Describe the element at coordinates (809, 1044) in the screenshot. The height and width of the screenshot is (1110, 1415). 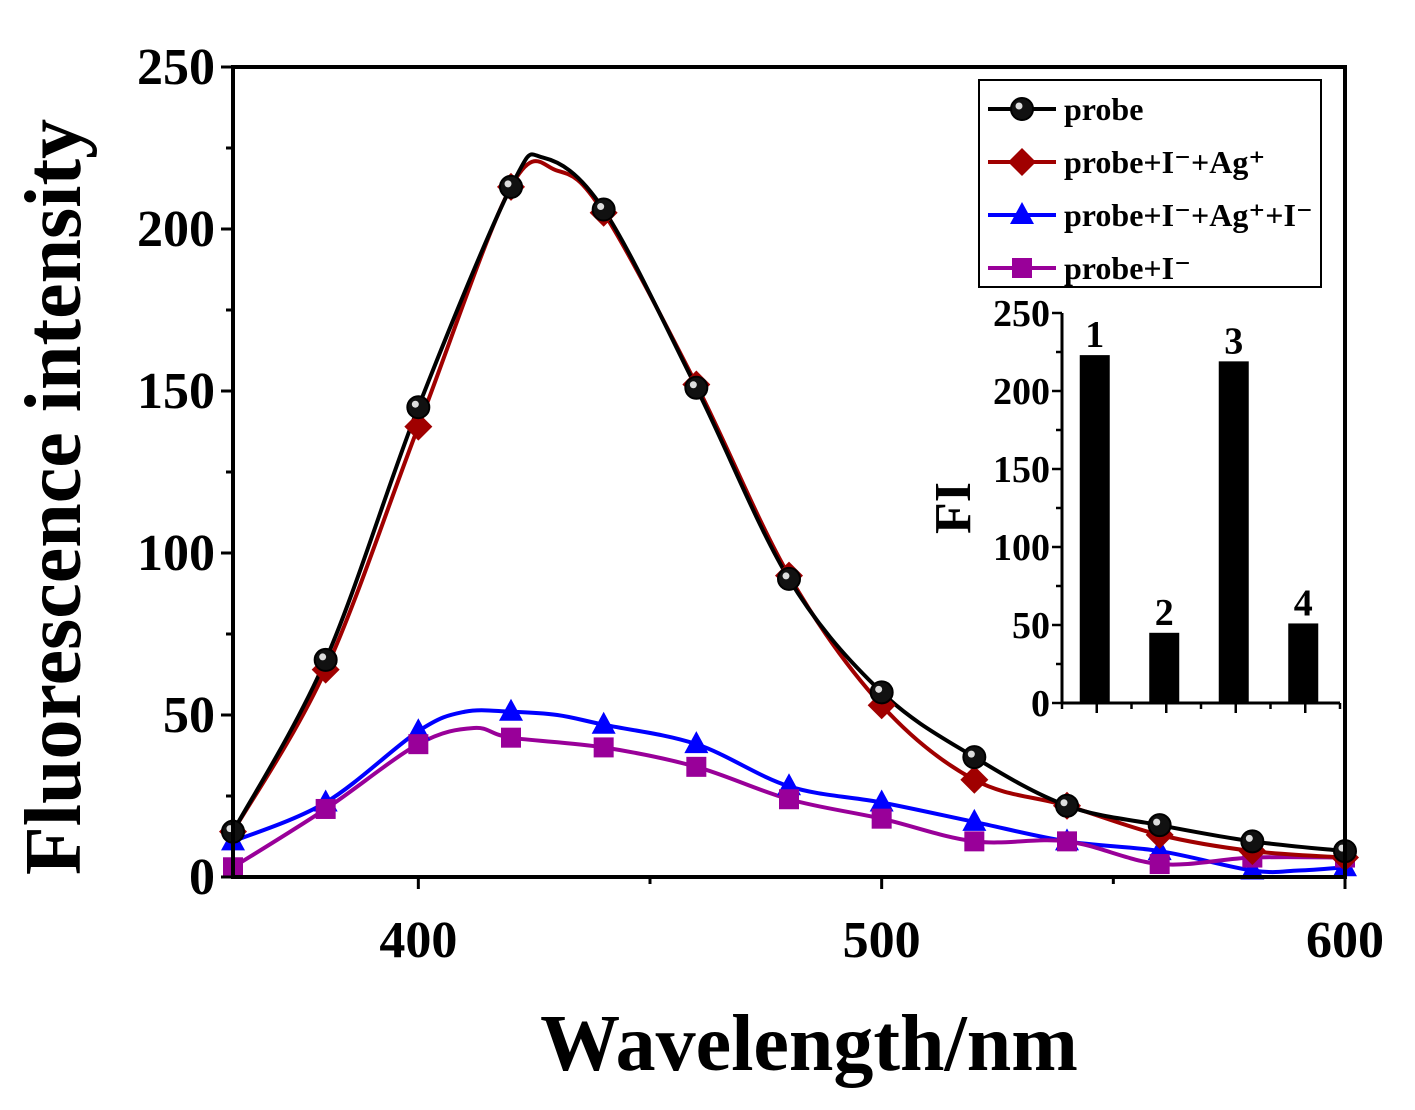
I see `x-axis-label: Wavelength/nm` at that location.